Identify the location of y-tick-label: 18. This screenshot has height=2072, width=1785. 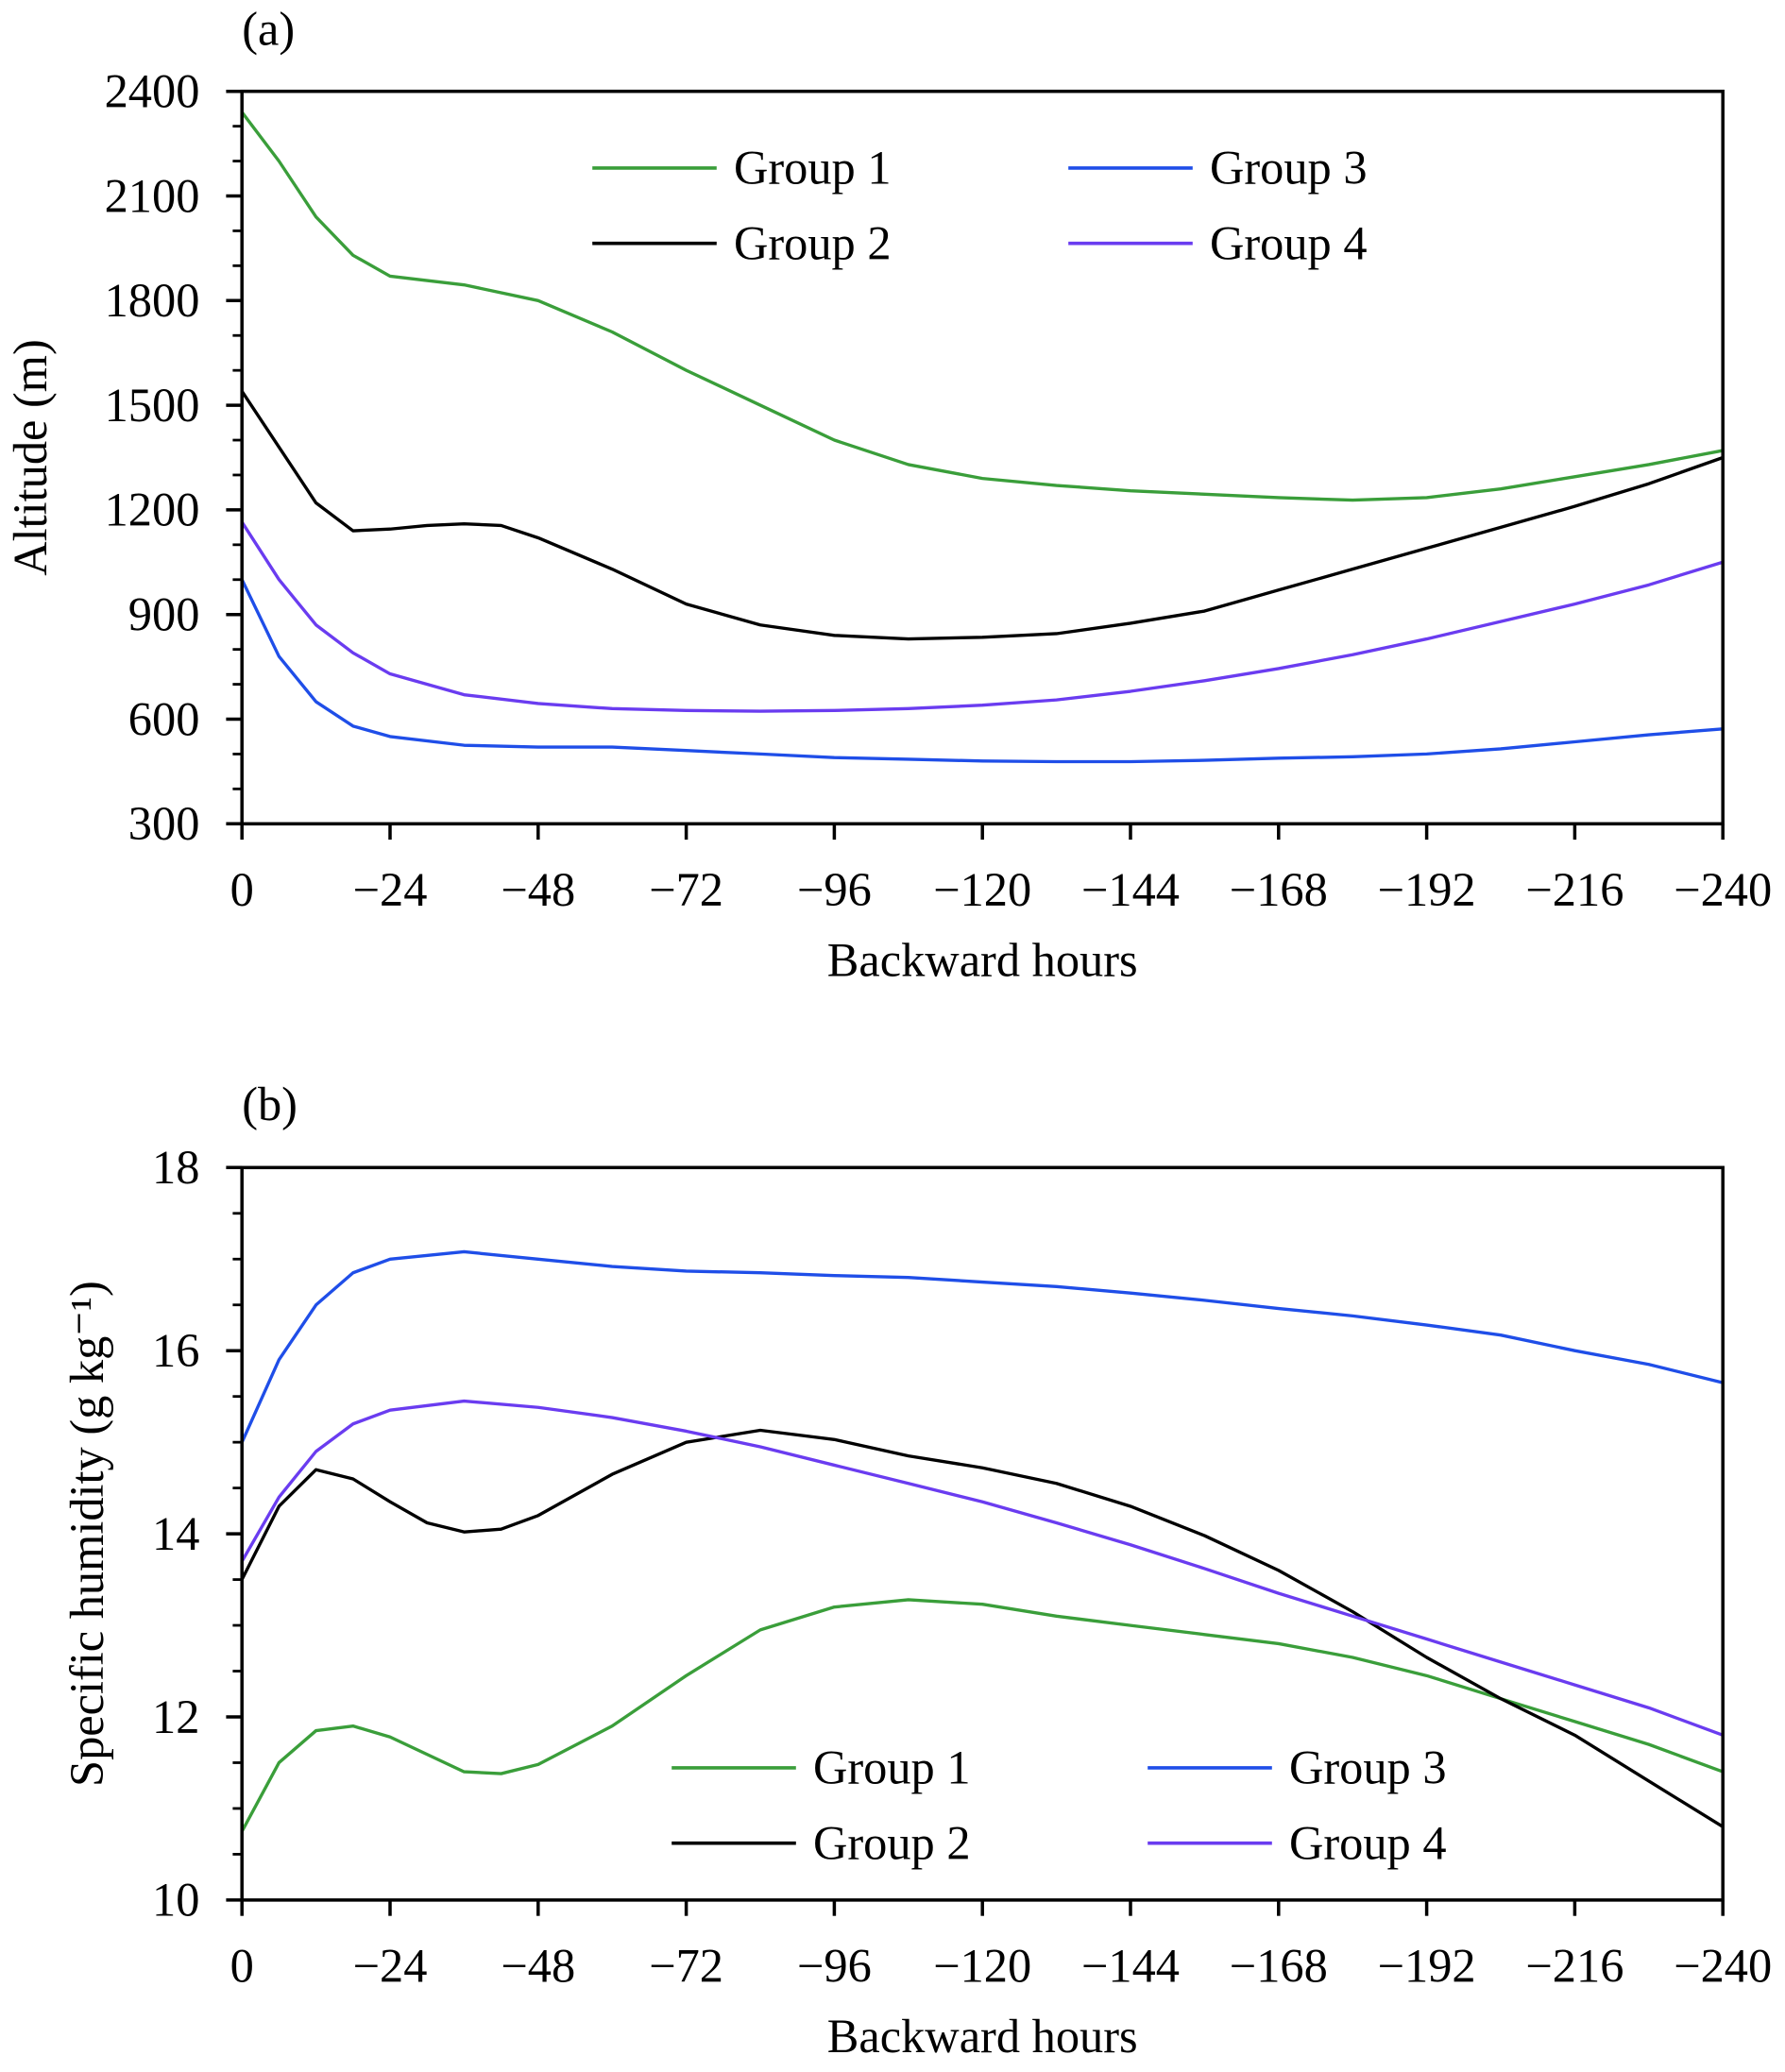
(175, 1168).